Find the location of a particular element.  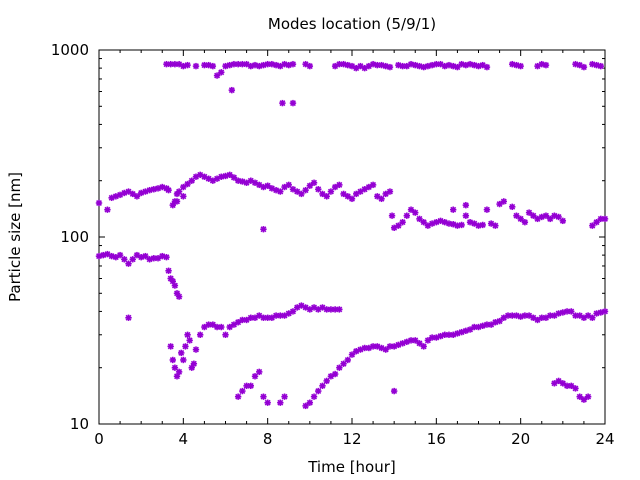

x-tick-label: 0 is located at coordinates (99, 439).